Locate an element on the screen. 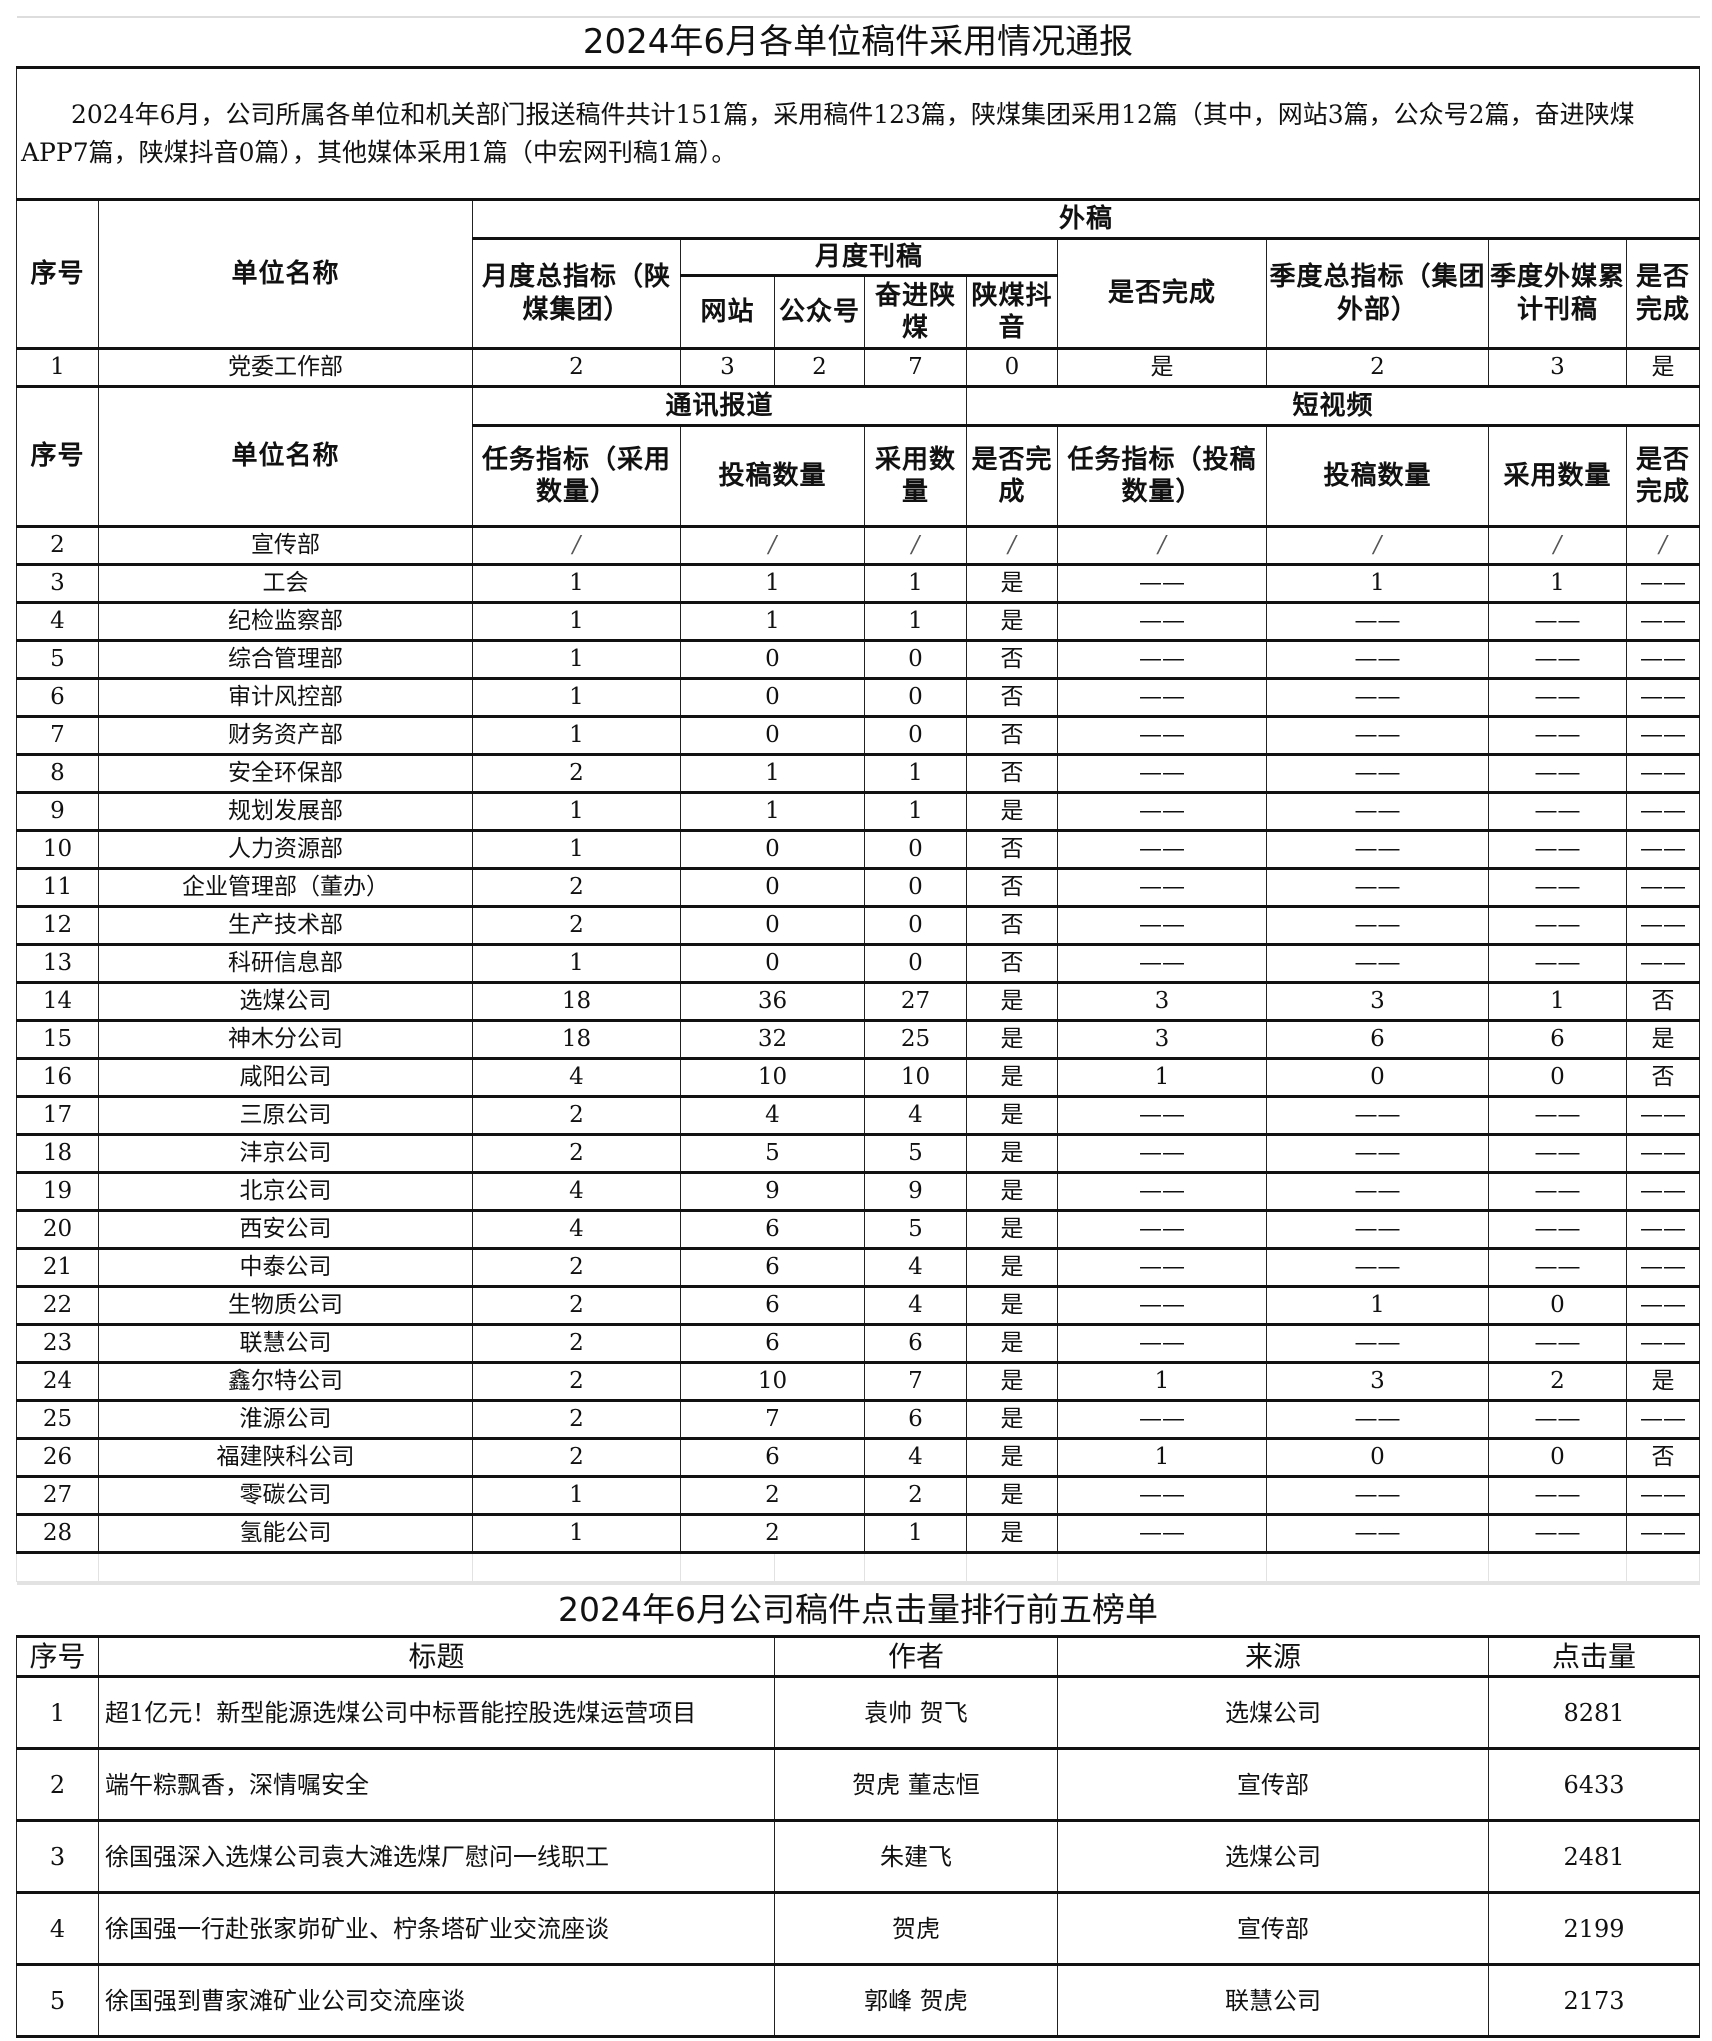 The width and height of the screenshot is (1712, 2041). blank-row is located at coordinates (858, 1567).